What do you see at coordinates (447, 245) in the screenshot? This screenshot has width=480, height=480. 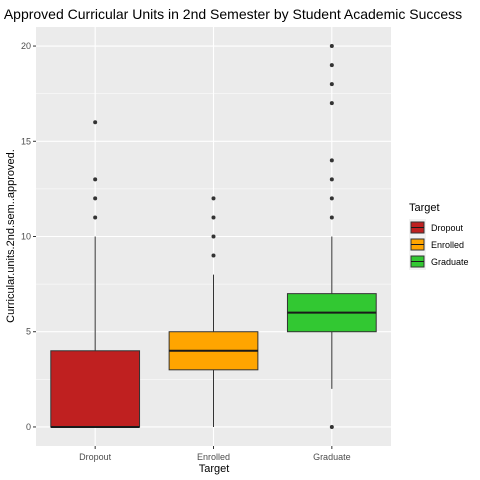 I see `legend-label: Enrolled` at bounding box center [447, 245].